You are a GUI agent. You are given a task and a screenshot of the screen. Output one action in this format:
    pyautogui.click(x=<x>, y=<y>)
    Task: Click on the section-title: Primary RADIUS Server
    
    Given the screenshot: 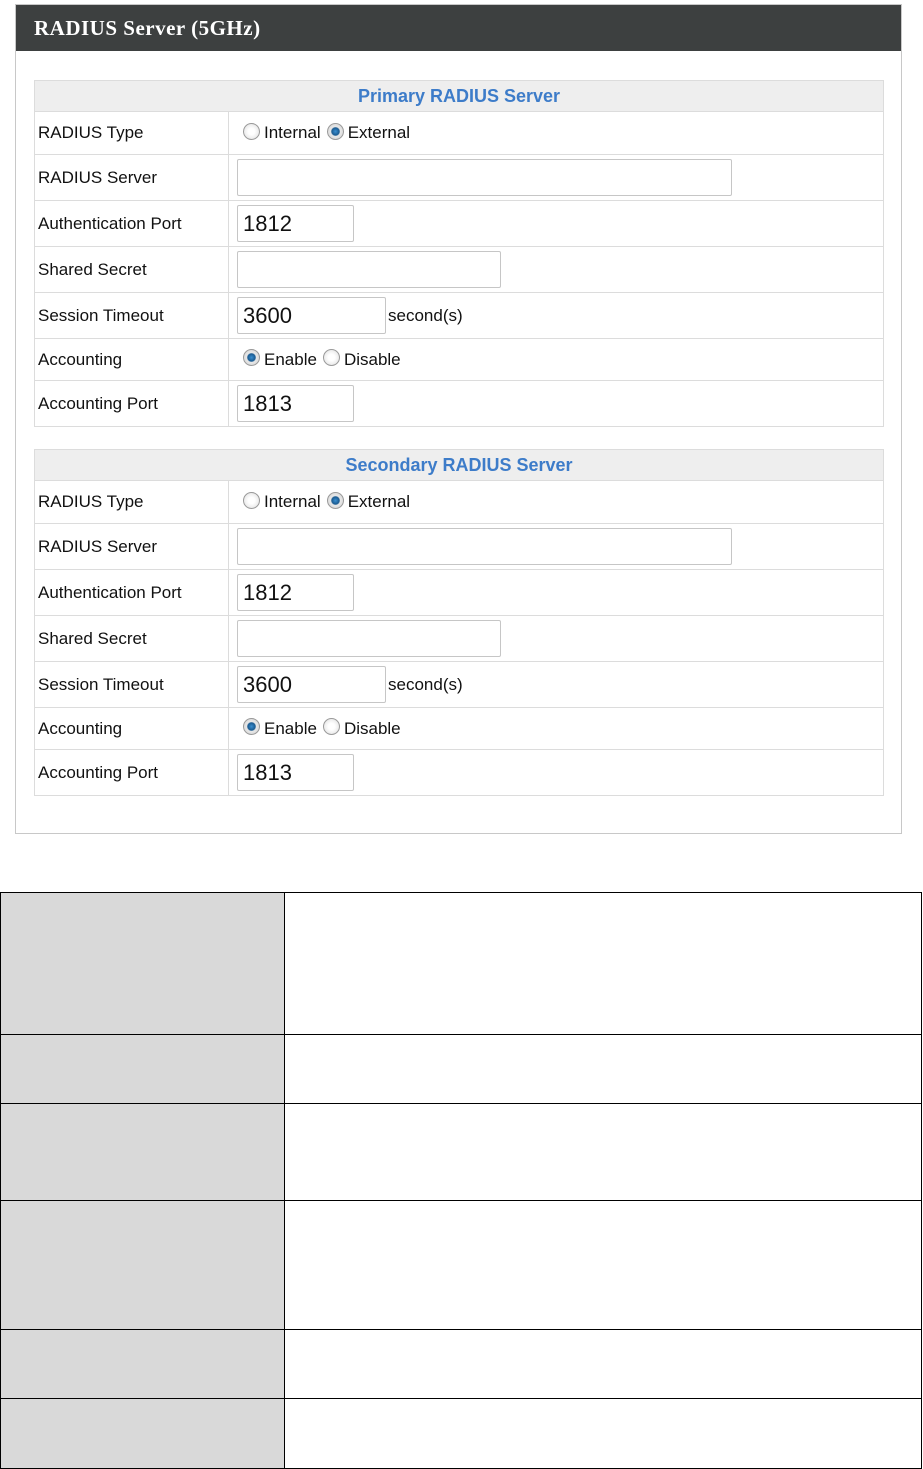 What is the action you would take?
    pyautogui.click(x=459, y=96)
    